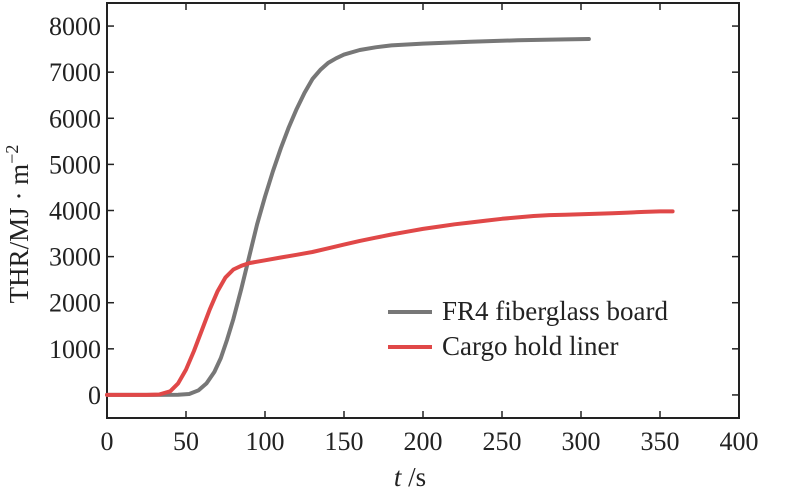 The image size is (786, 504). Describe the element at coordinates (581, 441) in the screenshot. I see `x-tick-label: 300` at that location.